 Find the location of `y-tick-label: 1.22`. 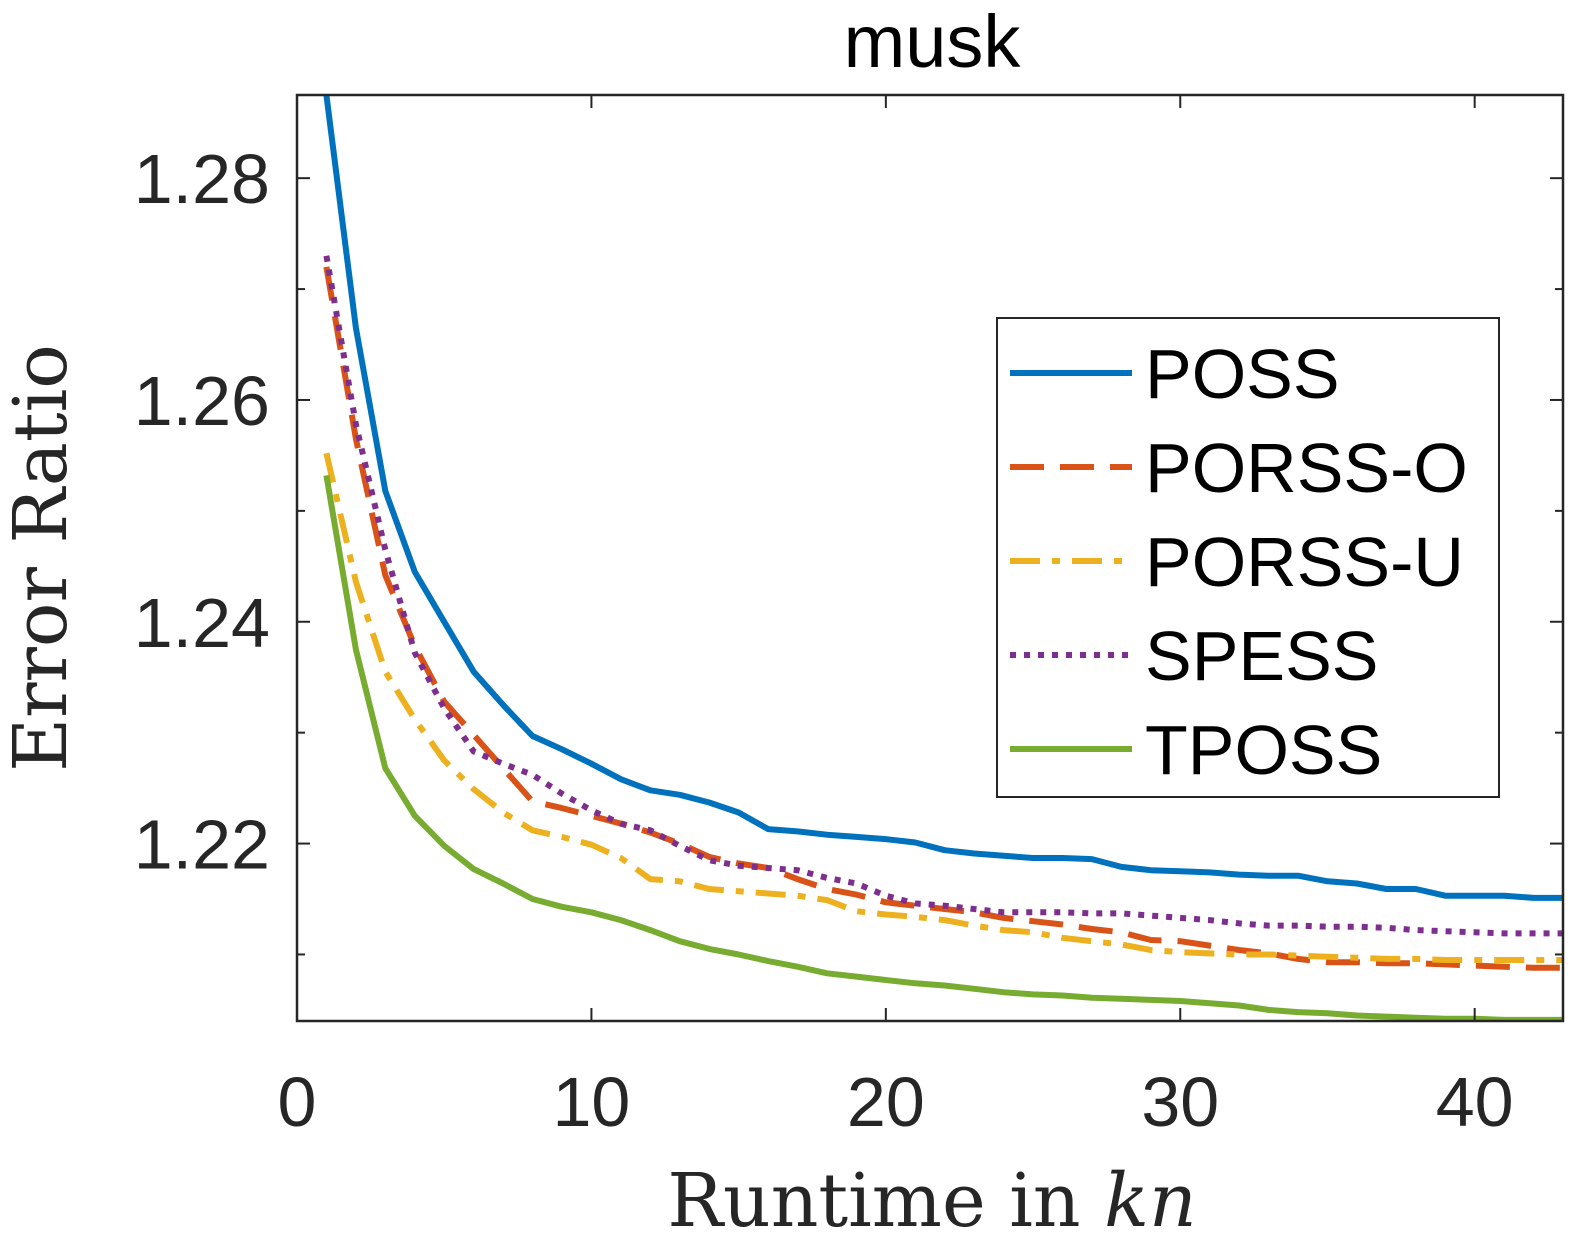

y-tick-label: 1.22 is located at coordinates (202, 845).